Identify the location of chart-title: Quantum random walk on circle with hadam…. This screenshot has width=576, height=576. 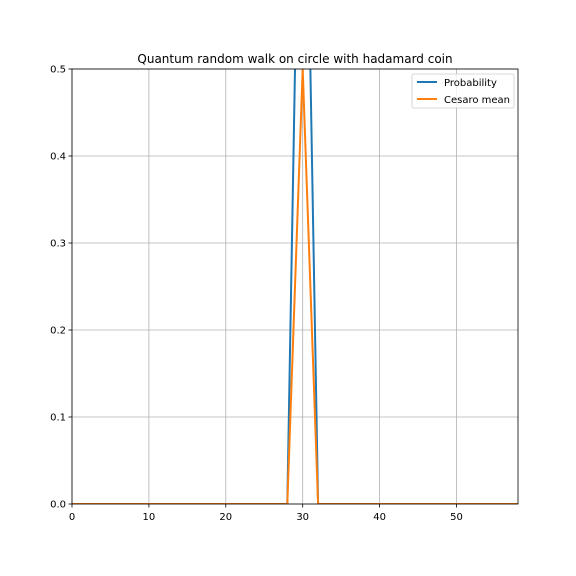
(294, 59).